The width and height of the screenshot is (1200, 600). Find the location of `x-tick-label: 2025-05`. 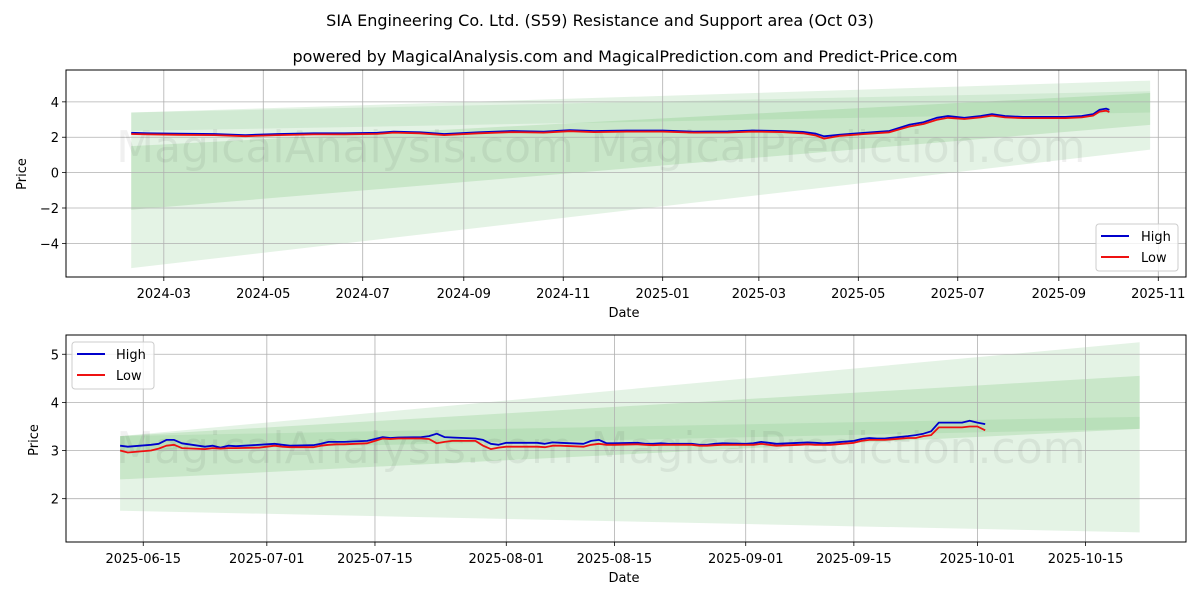

x-tick-label: 2025-05 is located at coordinates (858, 294).